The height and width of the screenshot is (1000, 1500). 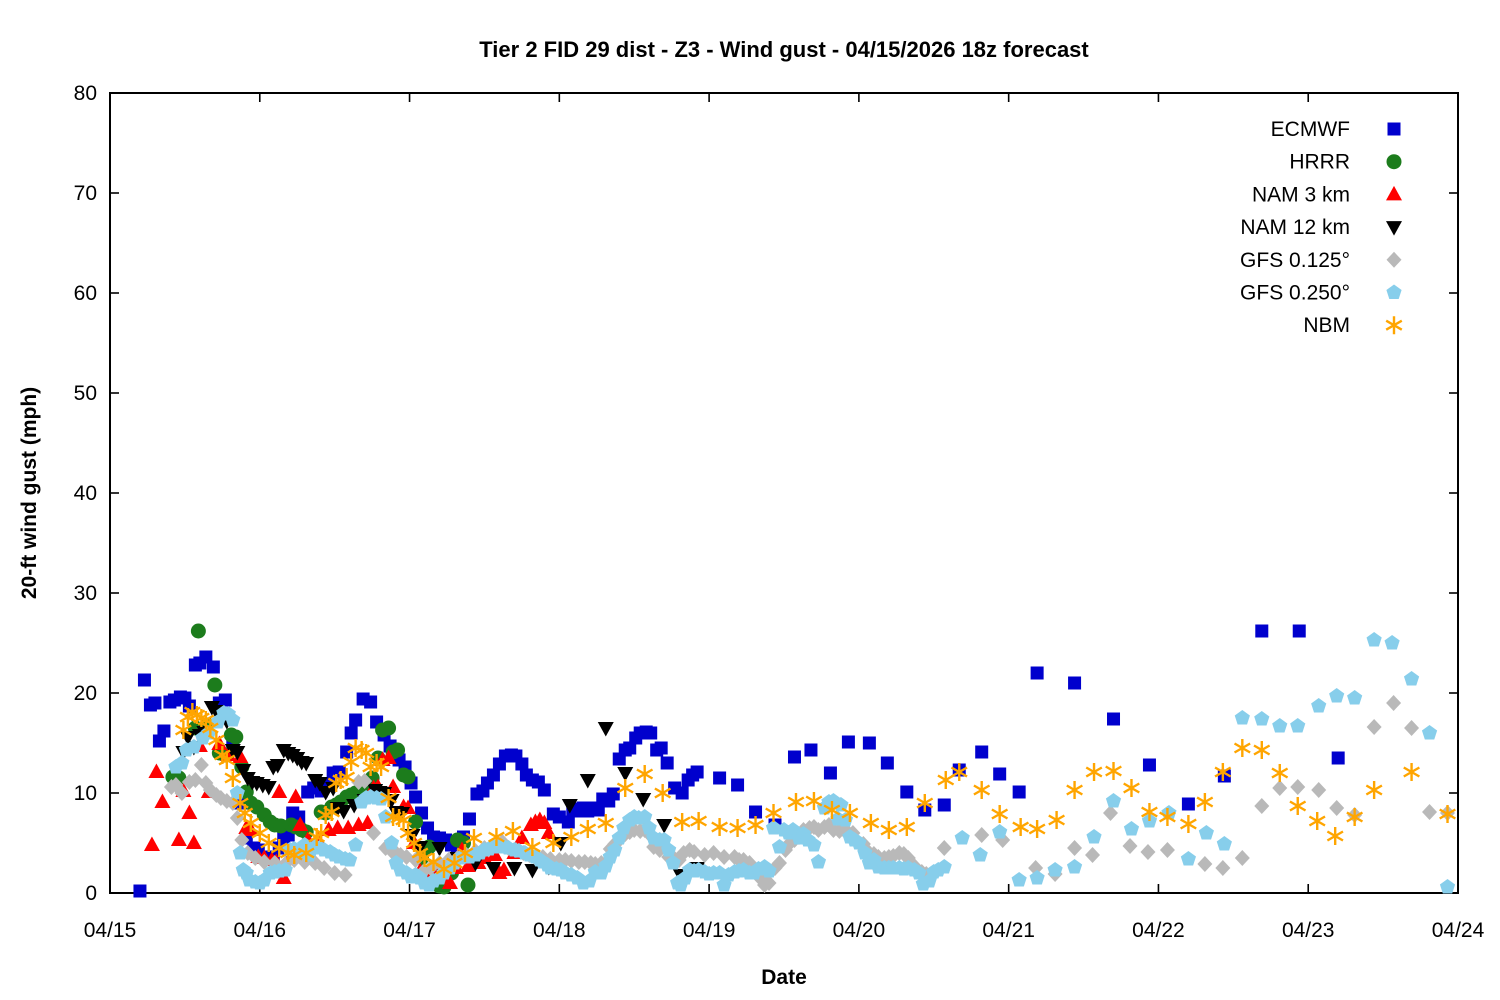 I want to click on legend-marker-square-icon, so click(x=1394, y=129).